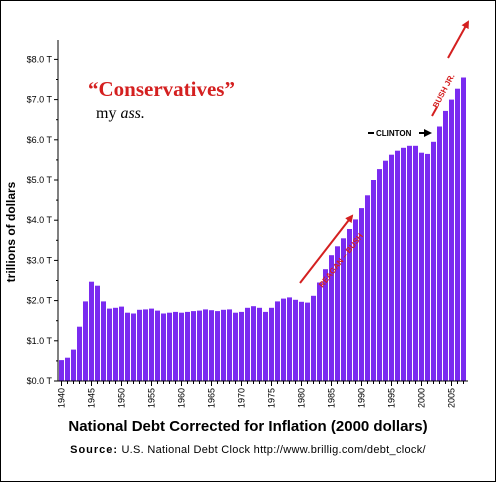 This screenshot has width=496, height=482. What do you see at coordinates (241, 346) in the screenshot?
I see `bar-1970` at bounding box center [241, 346].